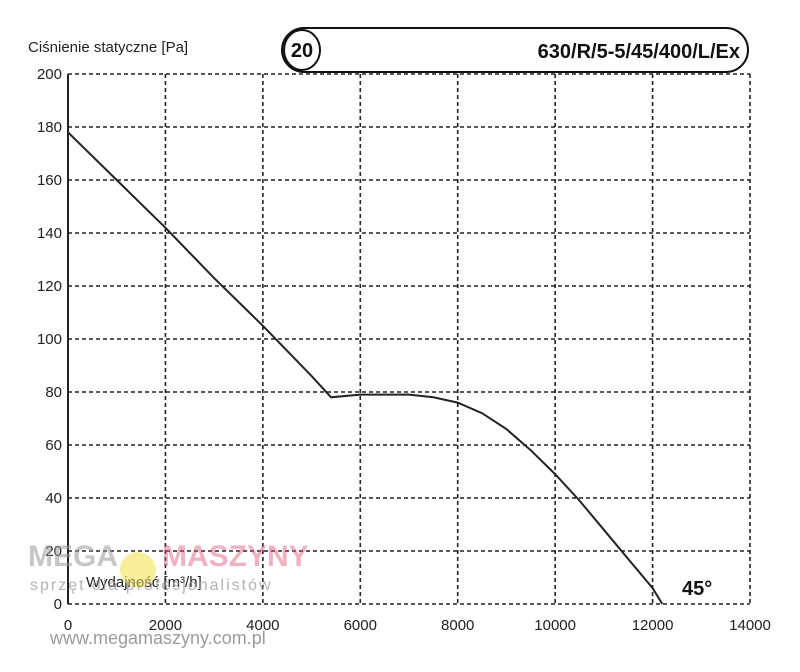 Image resolution: width=800 pixels, height=672 pixels. I want to click on y-tick-label-120: 120, so click(49, 286).